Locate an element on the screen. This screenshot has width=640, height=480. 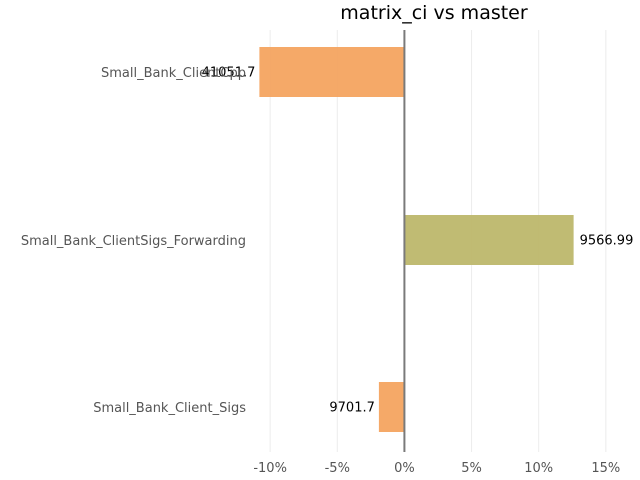
category-label: Small_Bank_ClientCpp is located at coordinates (173, 73).